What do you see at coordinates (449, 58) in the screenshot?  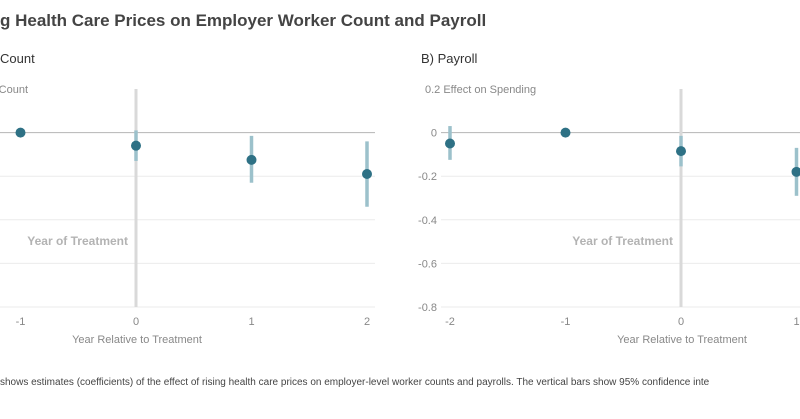 I see `panel-b-title: B) Payroll` at bounding box center [449, 58].